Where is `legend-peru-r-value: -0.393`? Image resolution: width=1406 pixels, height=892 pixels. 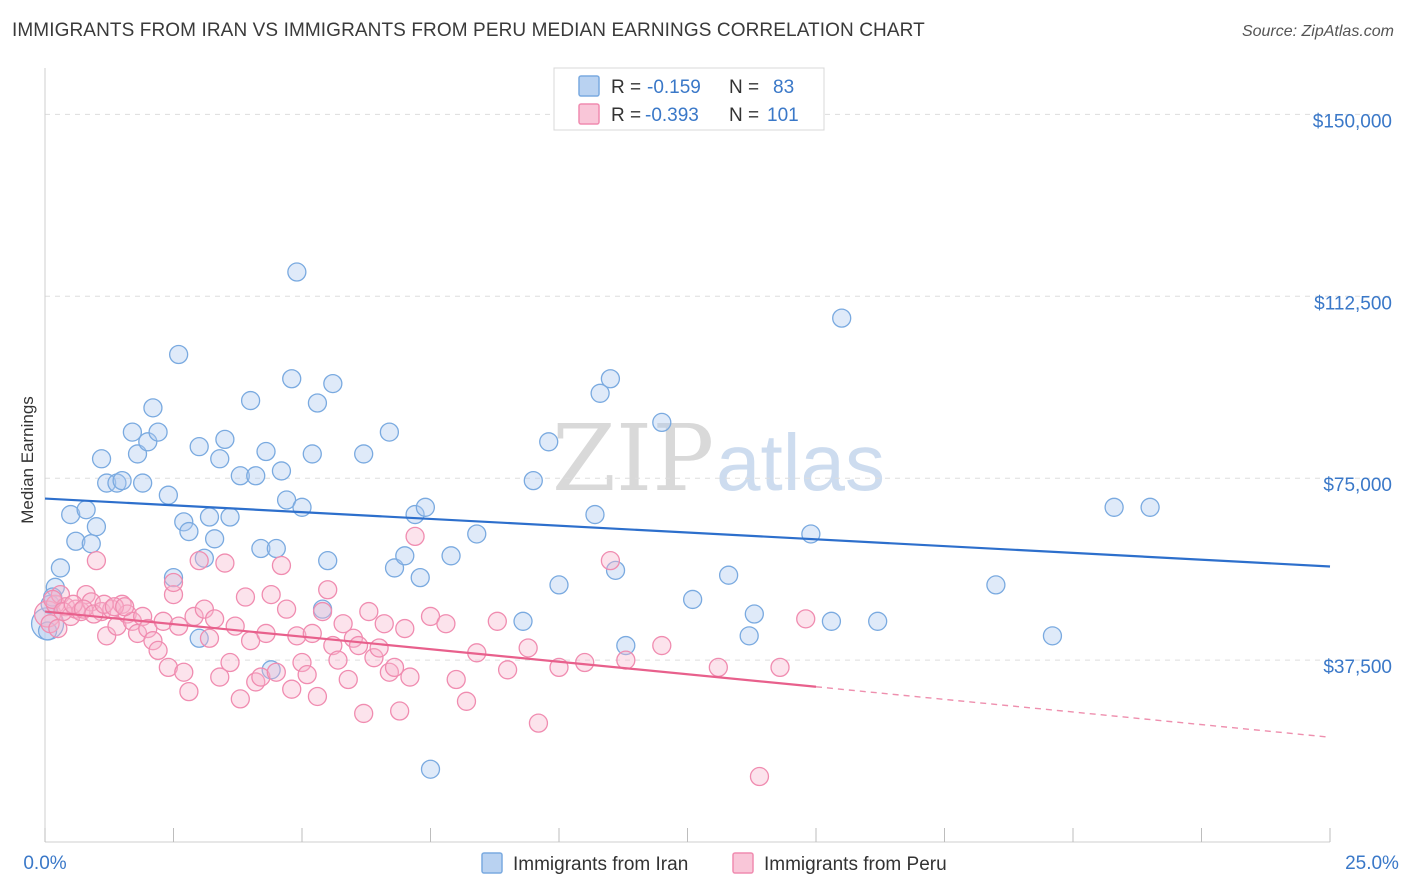
legend-peru-r-value: -0.393 is located at coordinates (672, 115).